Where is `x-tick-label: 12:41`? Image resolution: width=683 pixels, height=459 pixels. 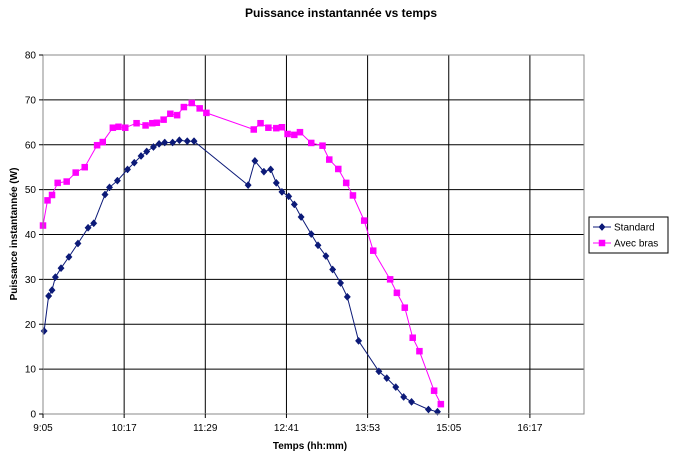 x-tick-label: 12:41 is located at coordinates (286, 428).